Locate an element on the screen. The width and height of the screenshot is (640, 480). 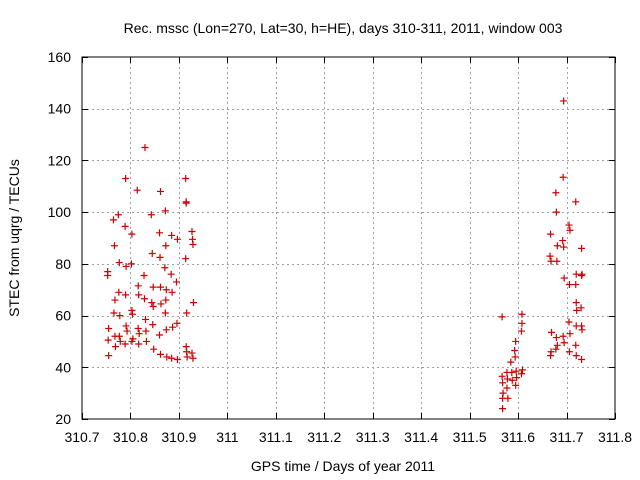
y-tick-label: 140 is located at coordinates (60, 109).